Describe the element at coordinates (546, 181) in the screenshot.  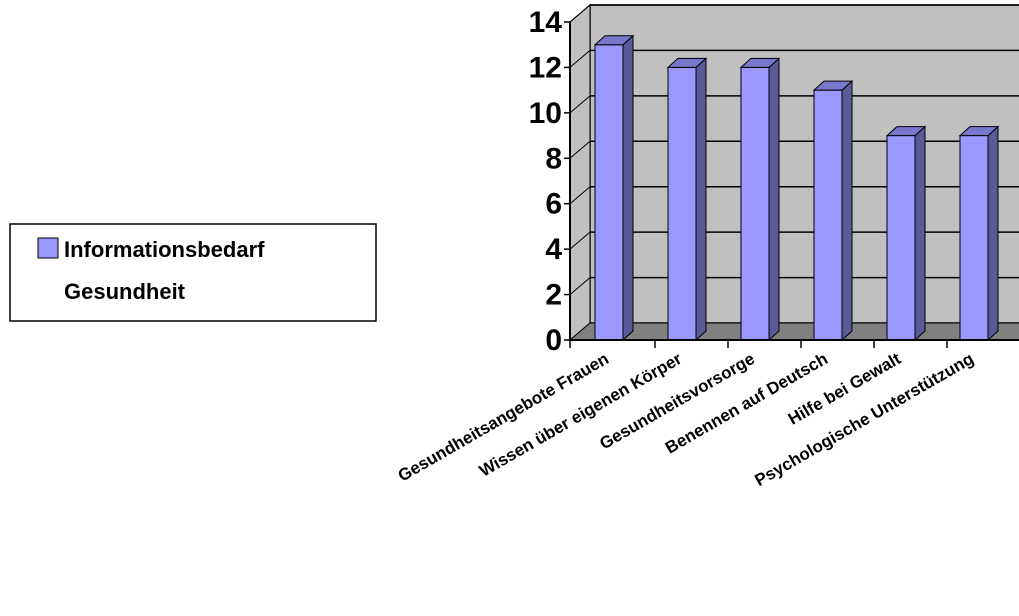
I see `y-tick-labels: 0 2 4 6 8 10 12 14` at that location.